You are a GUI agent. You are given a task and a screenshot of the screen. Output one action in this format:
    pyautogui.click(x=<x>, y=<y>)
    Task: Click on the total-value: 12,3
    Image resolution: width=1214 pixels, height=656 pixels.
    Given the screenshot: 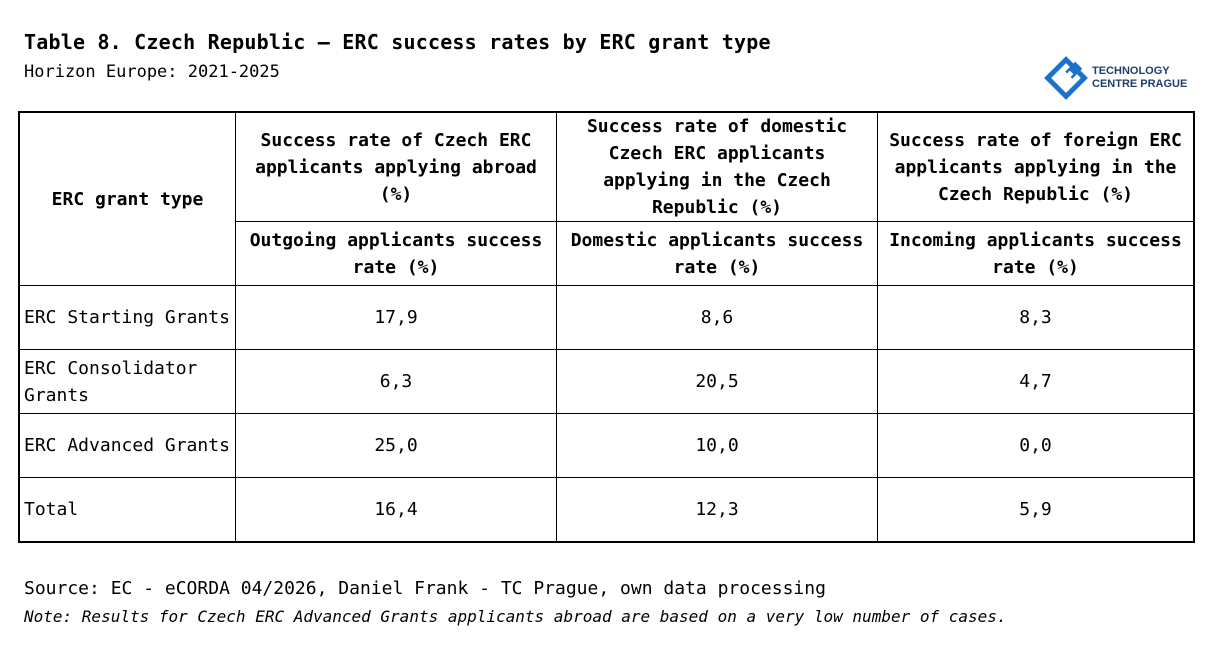 What is the action you would take?
    pyautogui.click(x=717, y=509)
    